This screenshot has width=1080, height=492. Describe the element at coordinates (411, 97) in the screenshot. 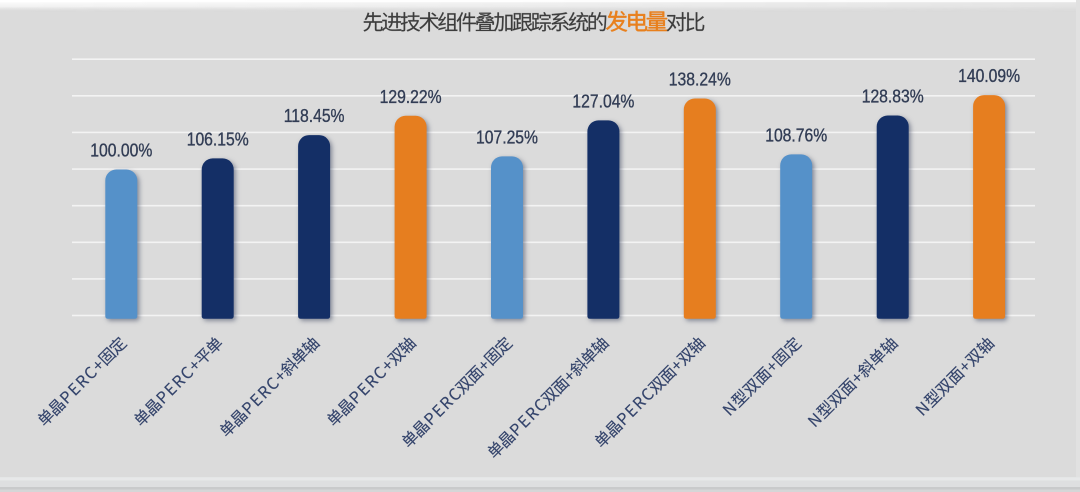

I see `svg-text: 129.22%` at that location.